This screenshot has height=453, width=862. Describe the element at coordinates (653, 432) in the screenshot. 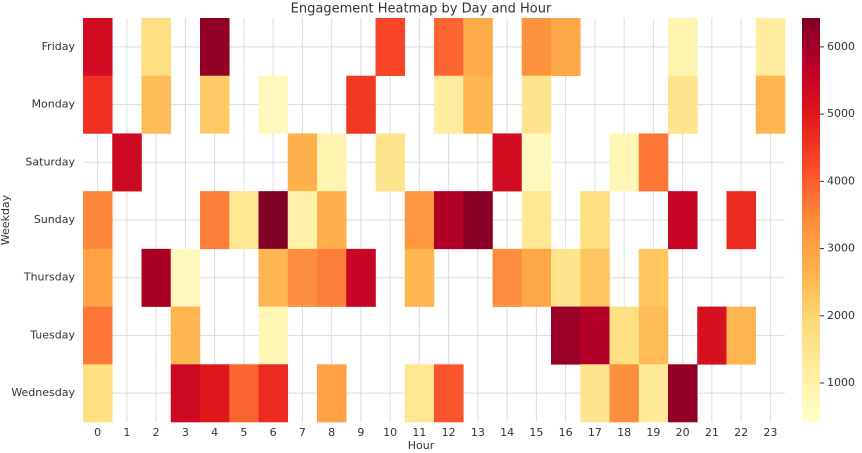

I see `x-tick-label: 19` at that location.